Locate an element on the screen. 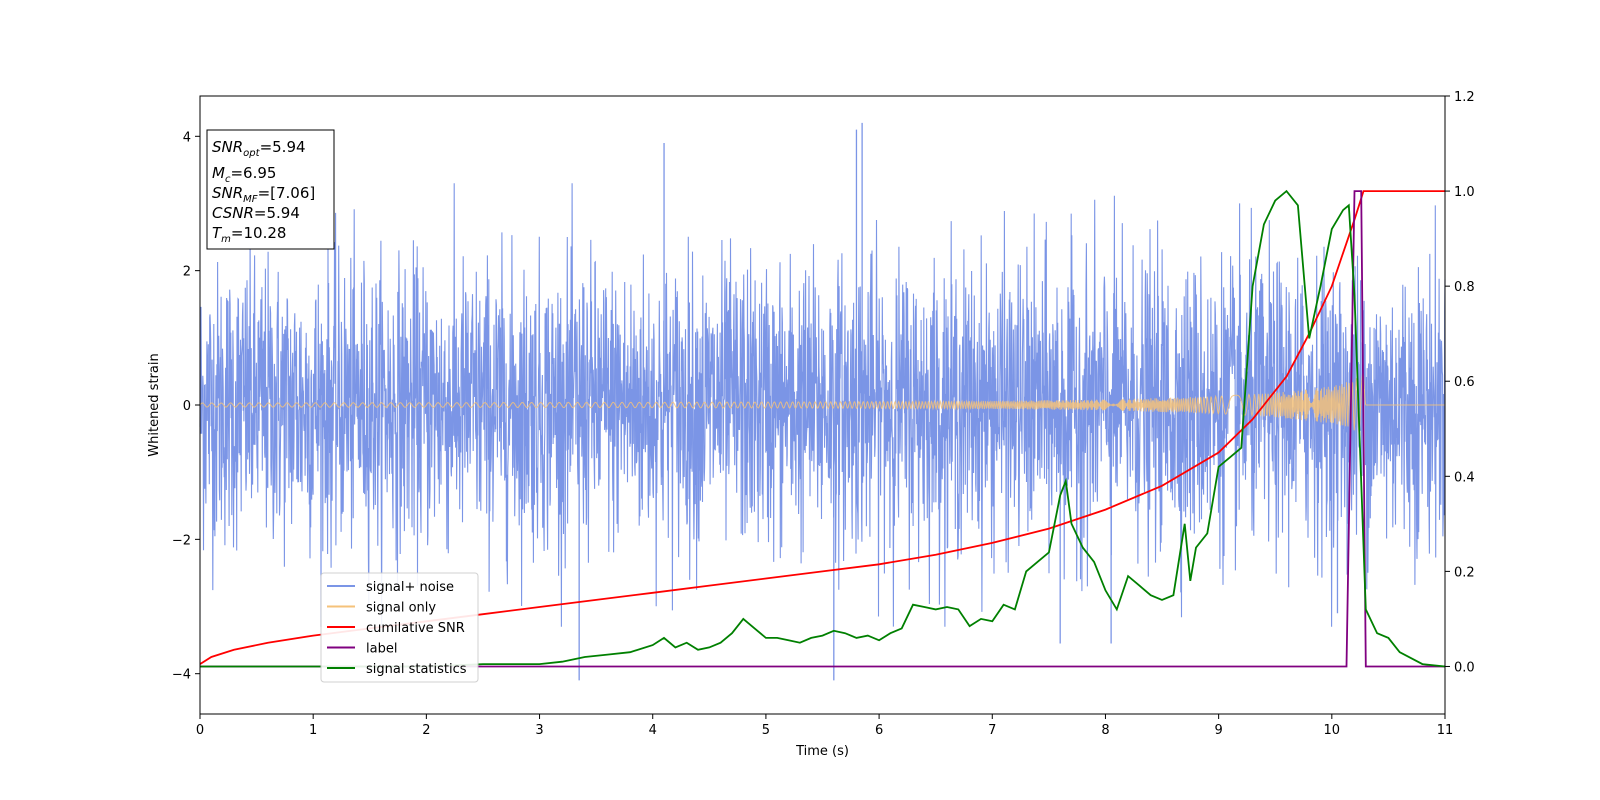  y-left-tick-label: 2 is located at coordinates (187, 272).